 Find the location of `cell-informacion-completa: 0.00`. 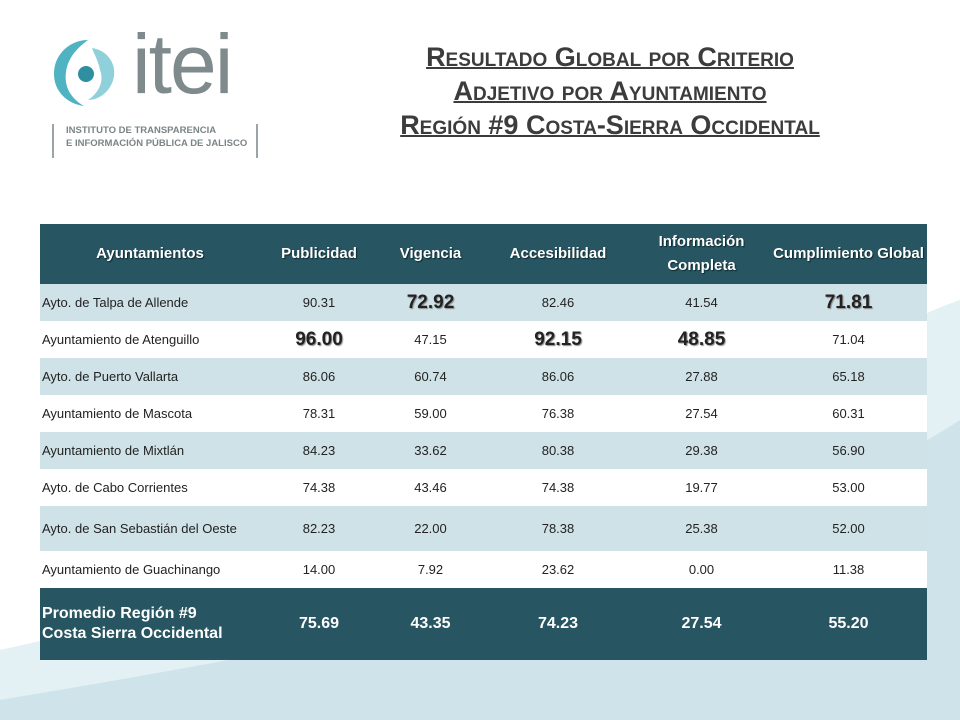

cell-informacion-completa: 0.00 is located at coordinates (701, 569).